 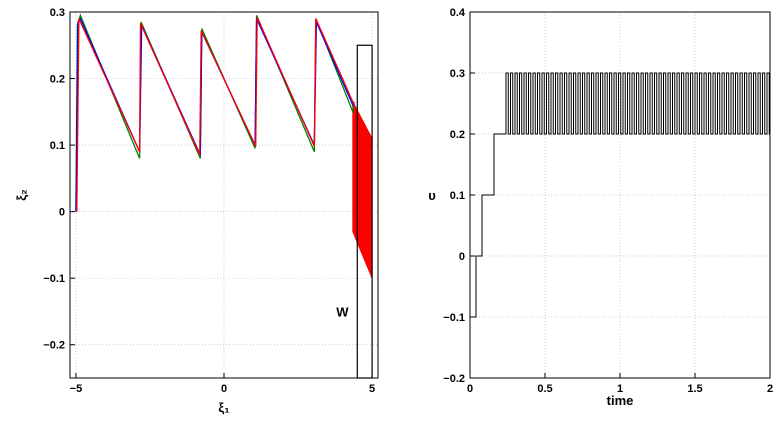 I want to click on x-tick-label: 2, so click(x=770, y=389).